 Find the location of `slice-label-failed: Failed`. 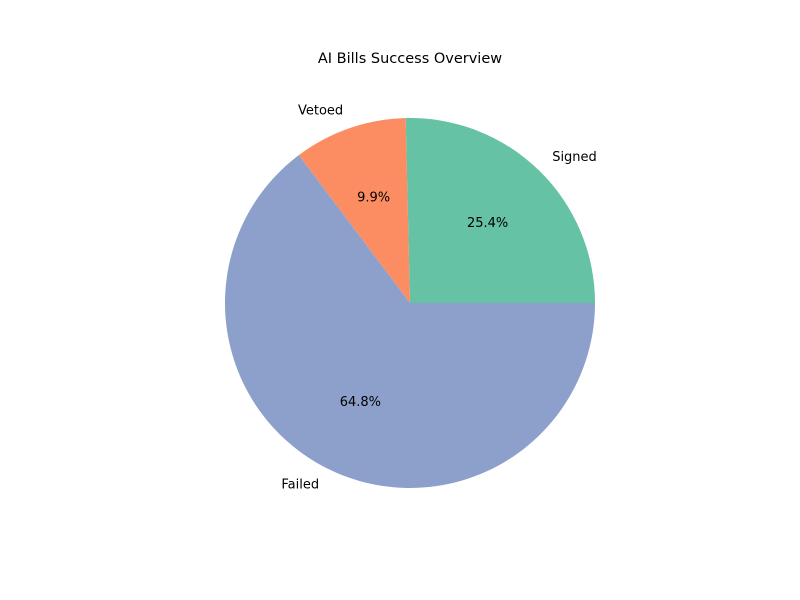

slice-label-failed: Failed is located at coordinates (300, 485).